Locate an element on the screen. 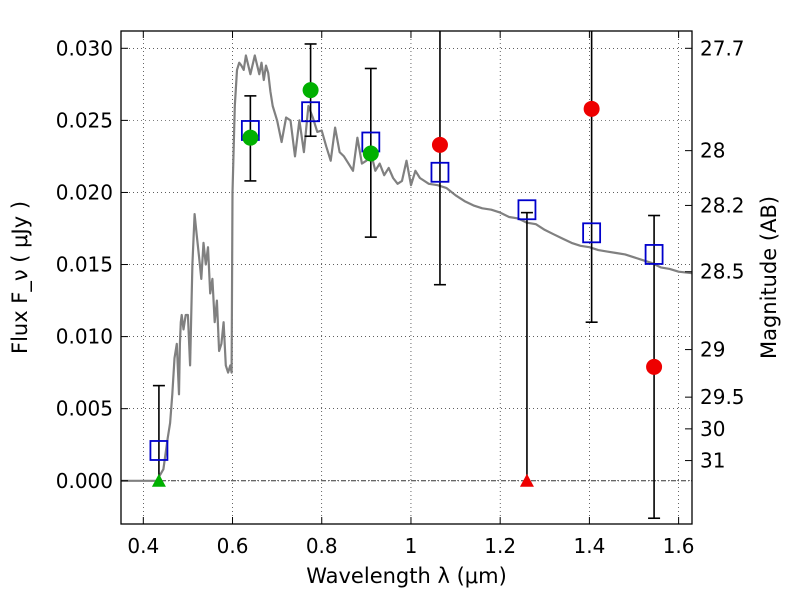 The image size is (800, 600). x-tick-label: 0.8 is located at coordinates (322, 546).